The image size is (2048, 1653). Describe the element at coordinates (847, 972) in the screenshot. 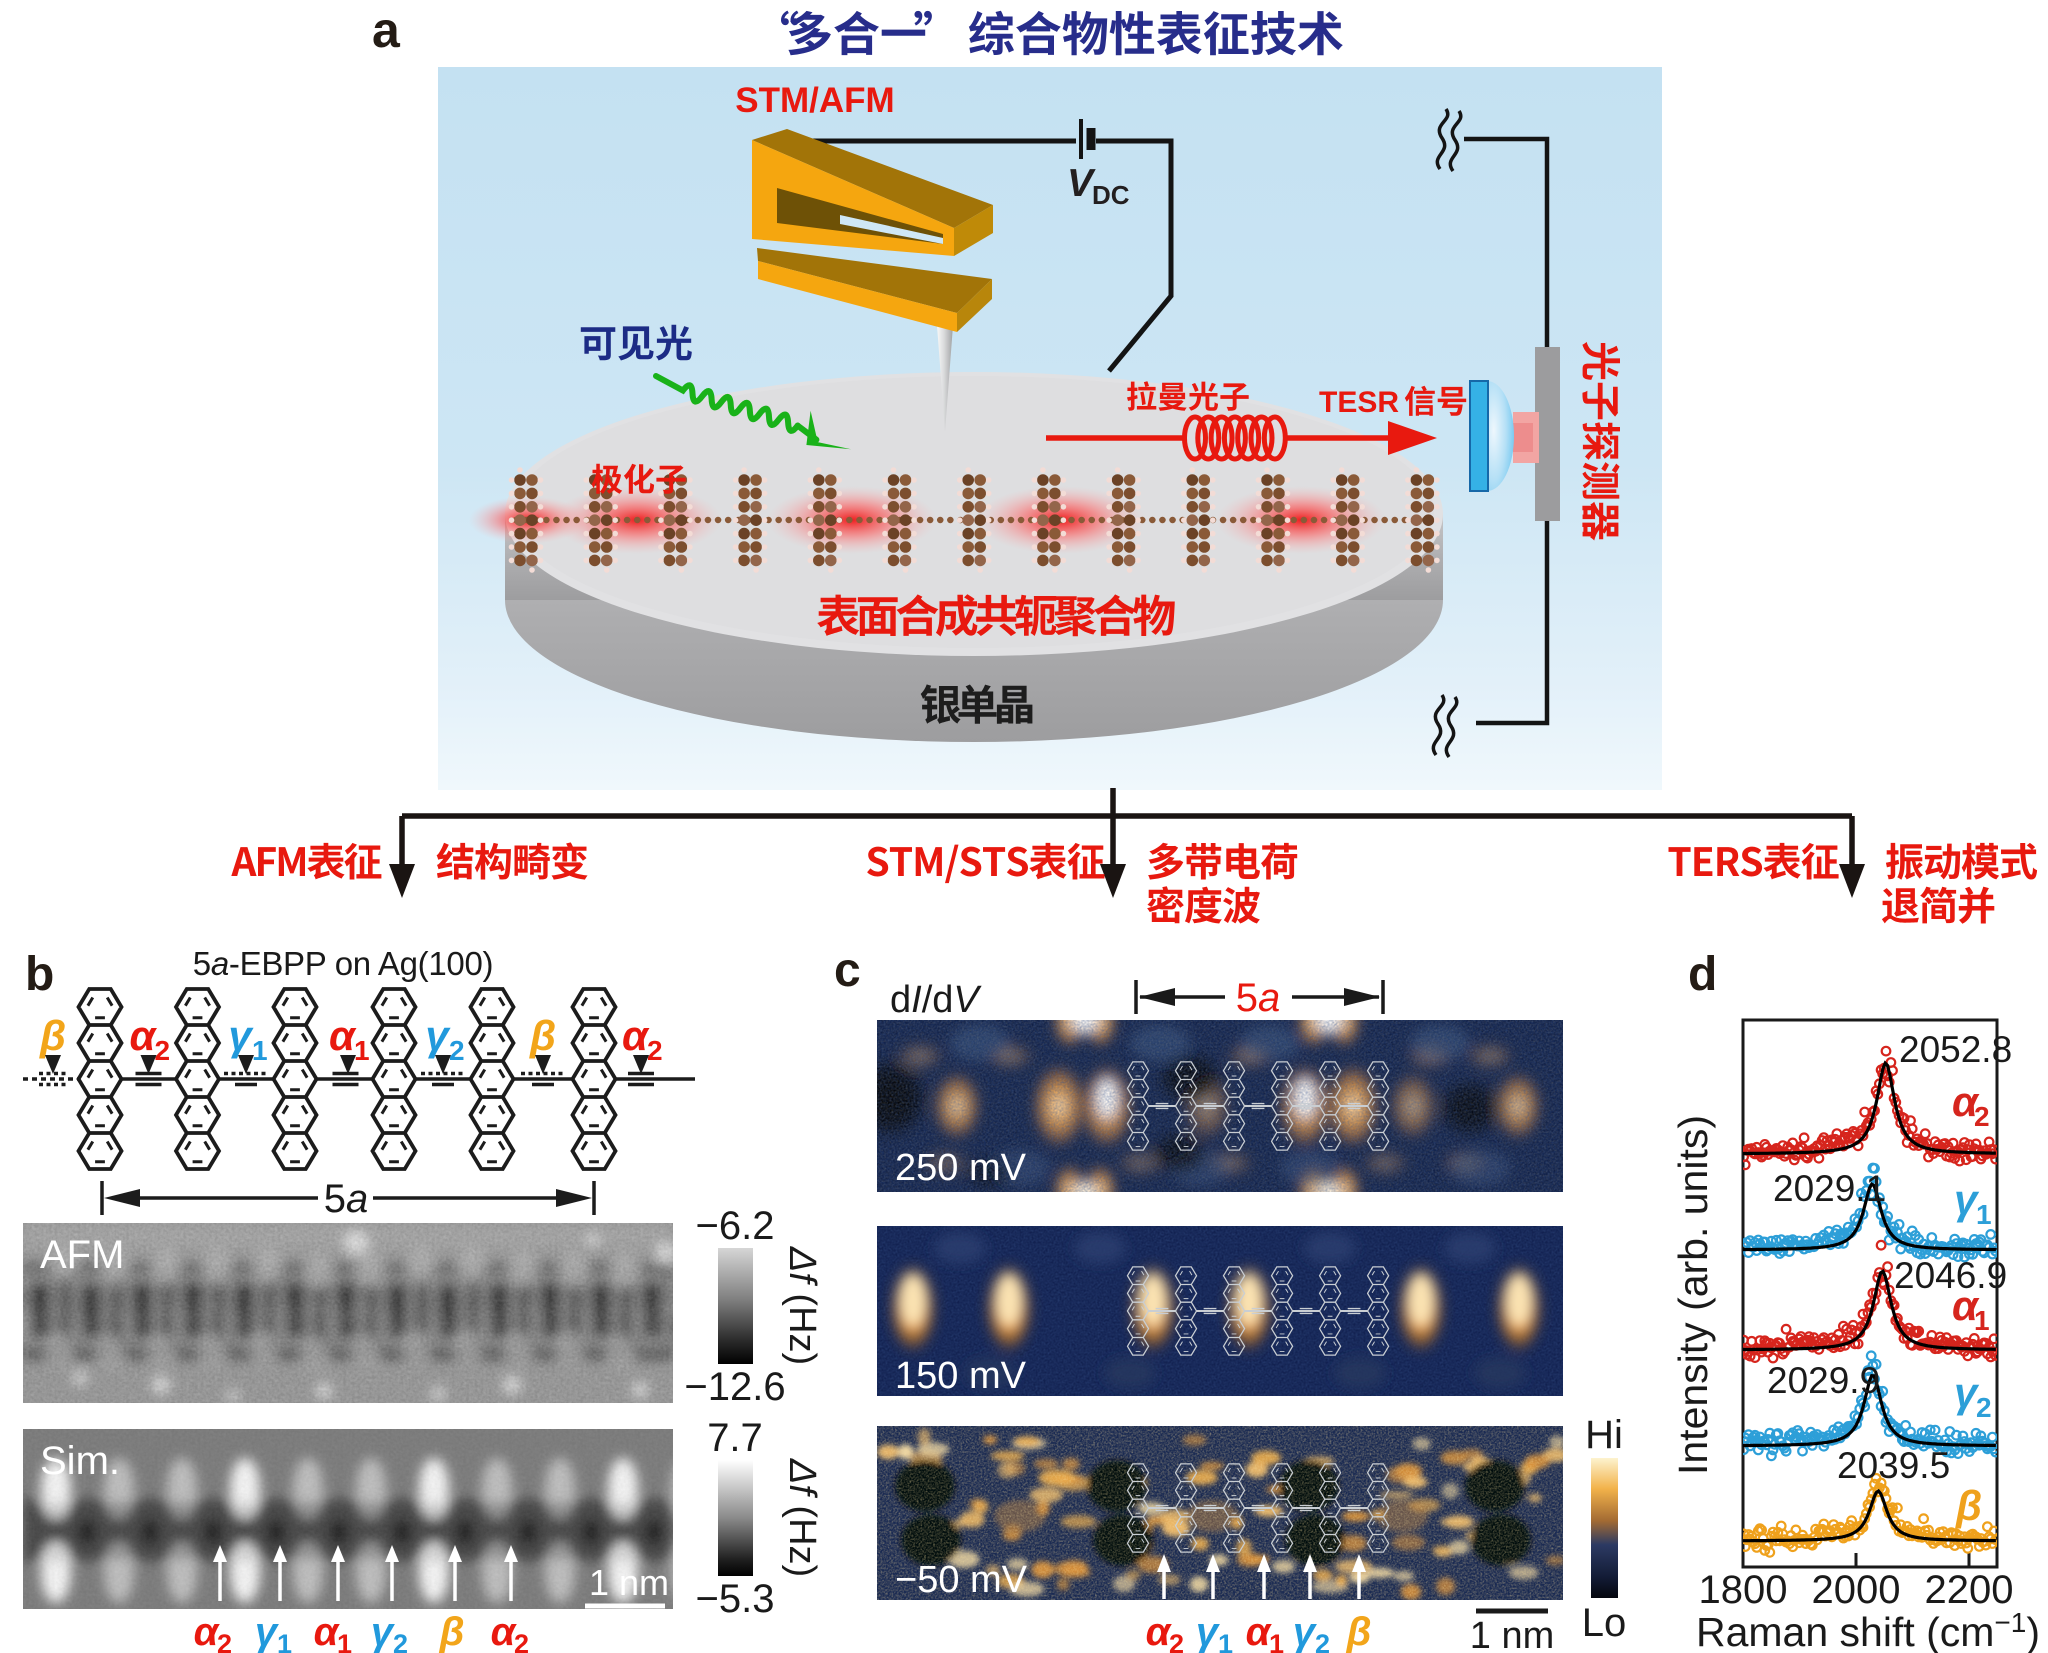

I see `svg-text: c` at that location.